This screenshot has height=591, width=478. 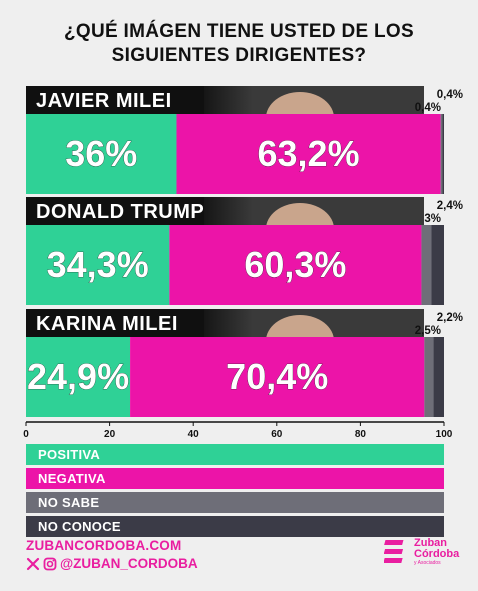 What do you see at coordinates (361, 434) in the screenshot?
I see `x-tick-label: 80` at bounding box center [361, 434].